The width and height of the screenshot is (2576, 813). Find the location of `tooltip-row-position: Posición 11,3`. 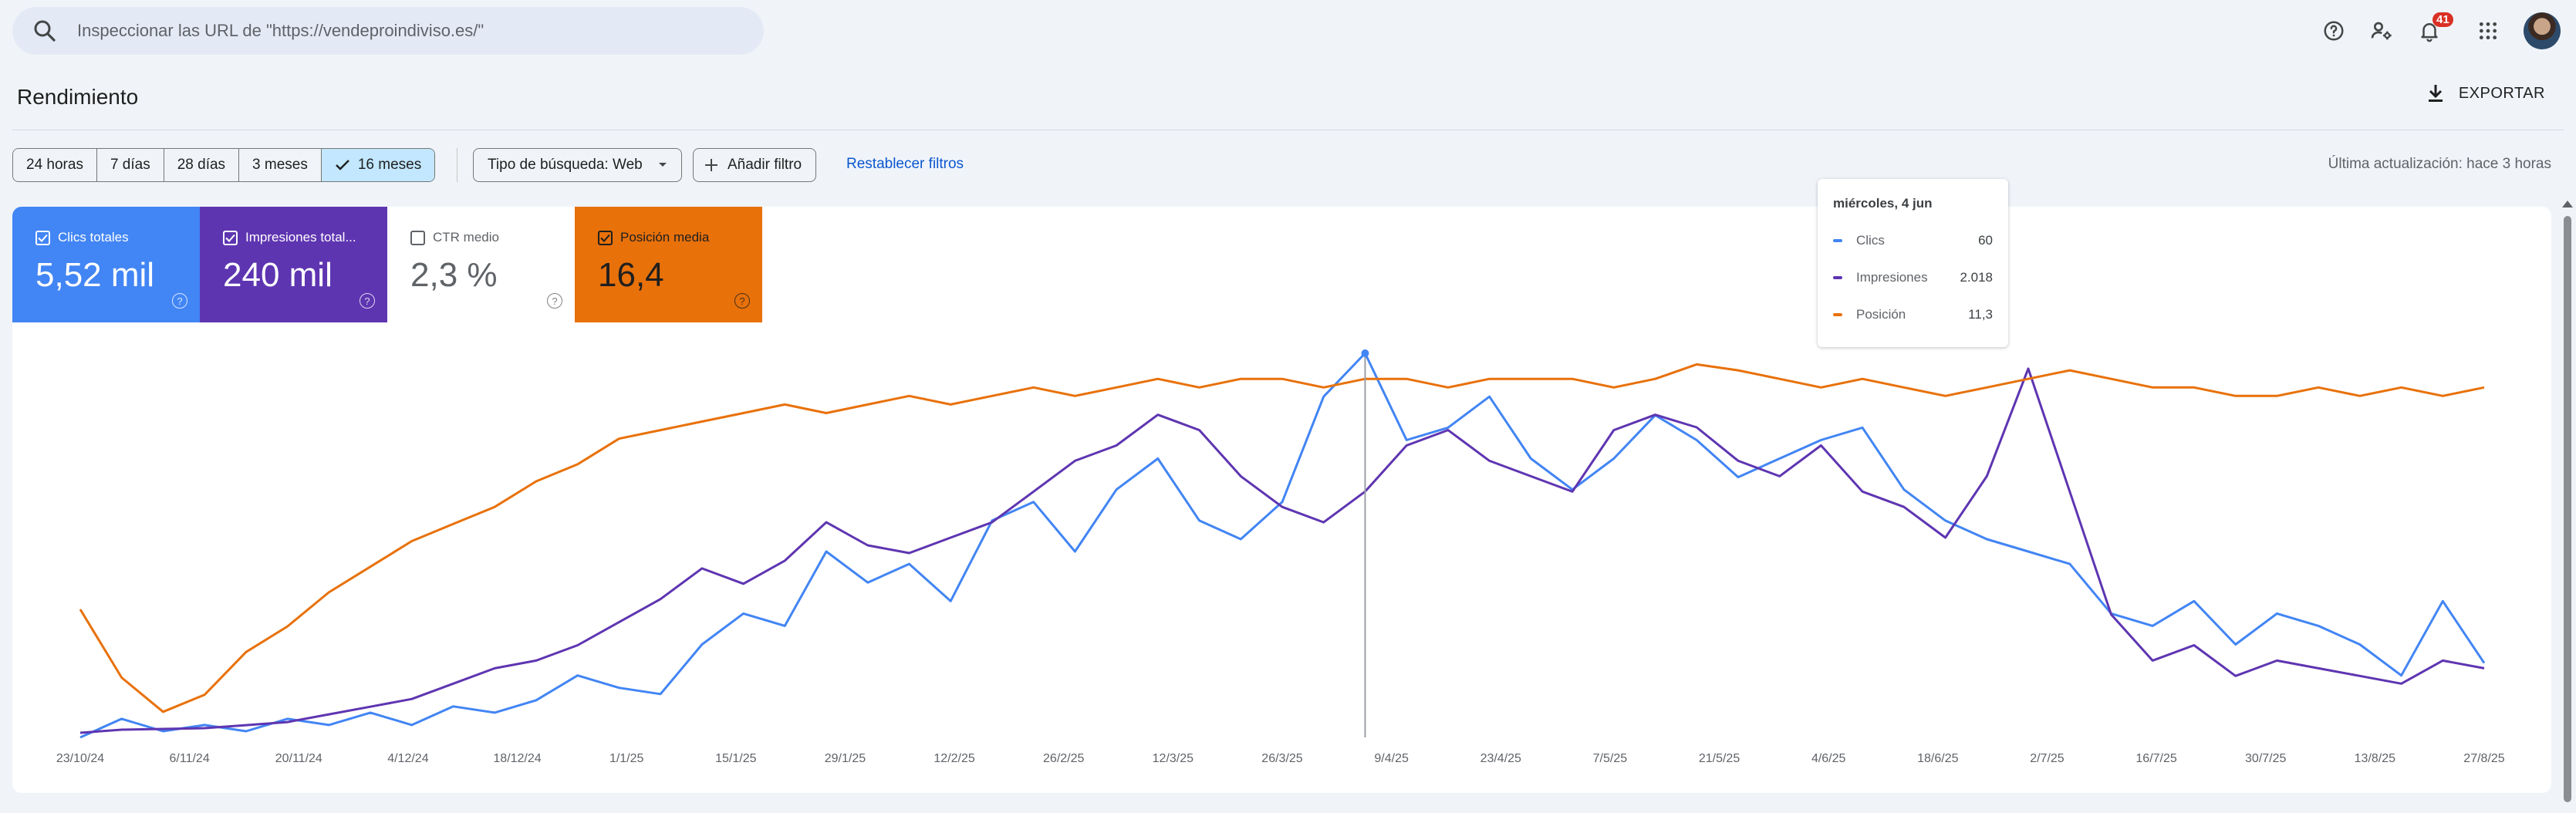

tooltip-row-position: Posición 11,3 is located at coordinates (1913, 314).